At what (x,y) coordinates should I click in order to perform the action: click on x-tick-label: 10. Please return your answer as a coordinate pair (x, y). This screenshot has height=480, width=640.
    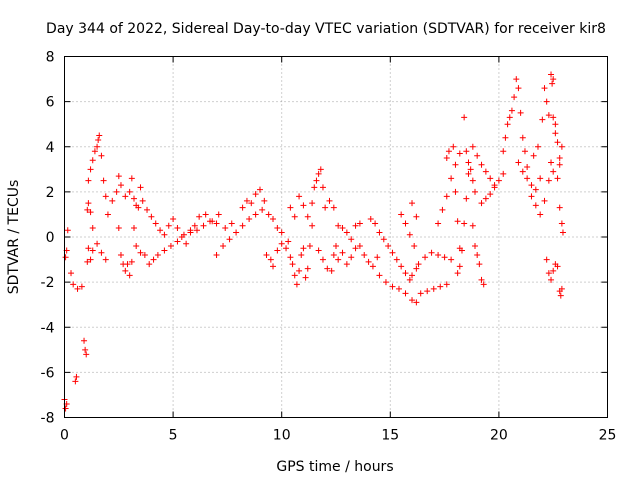
    Looking at the image, I should click on (282, 436).